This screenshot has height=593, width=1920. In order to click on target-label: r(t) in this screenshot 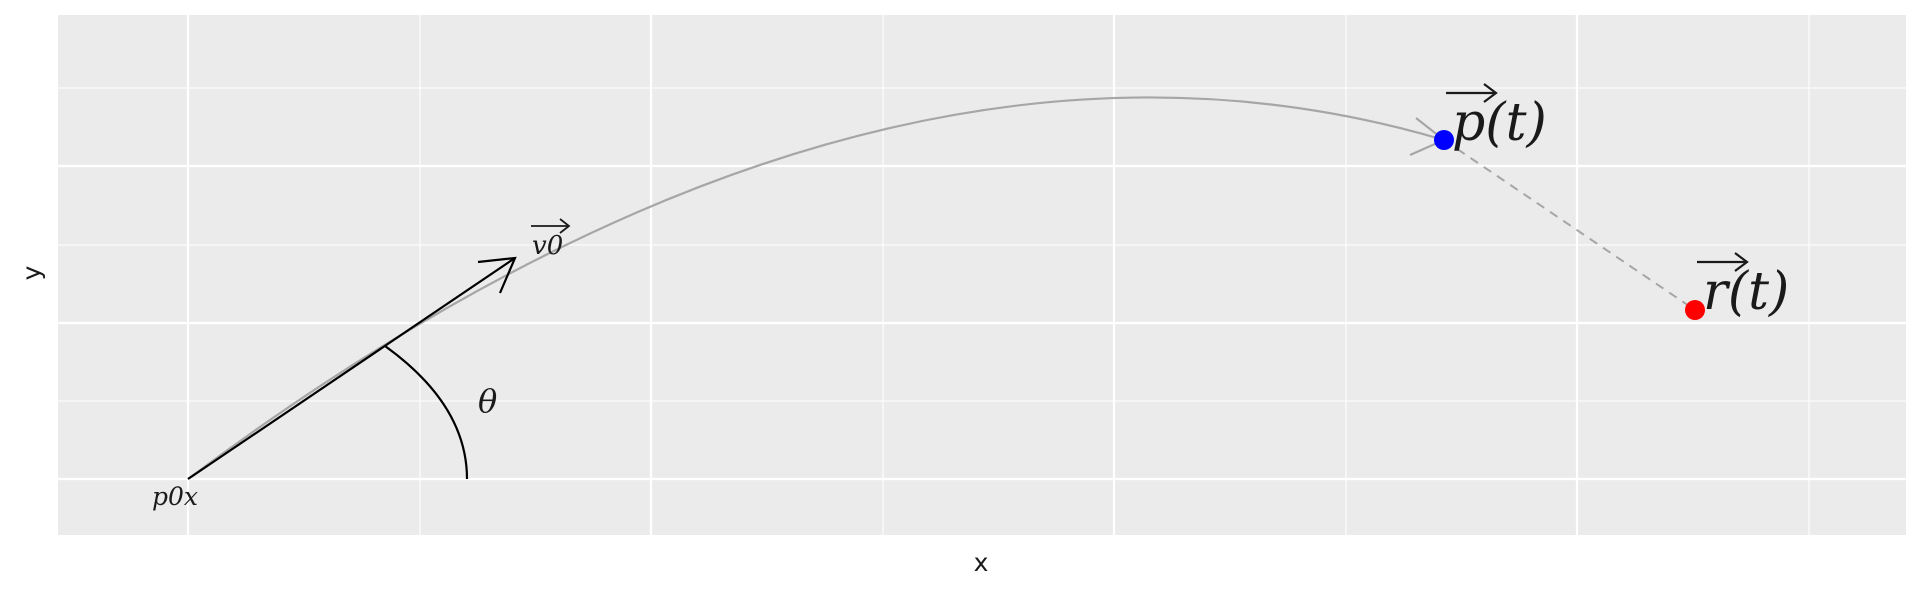, I will do `click(1746, 292)`.